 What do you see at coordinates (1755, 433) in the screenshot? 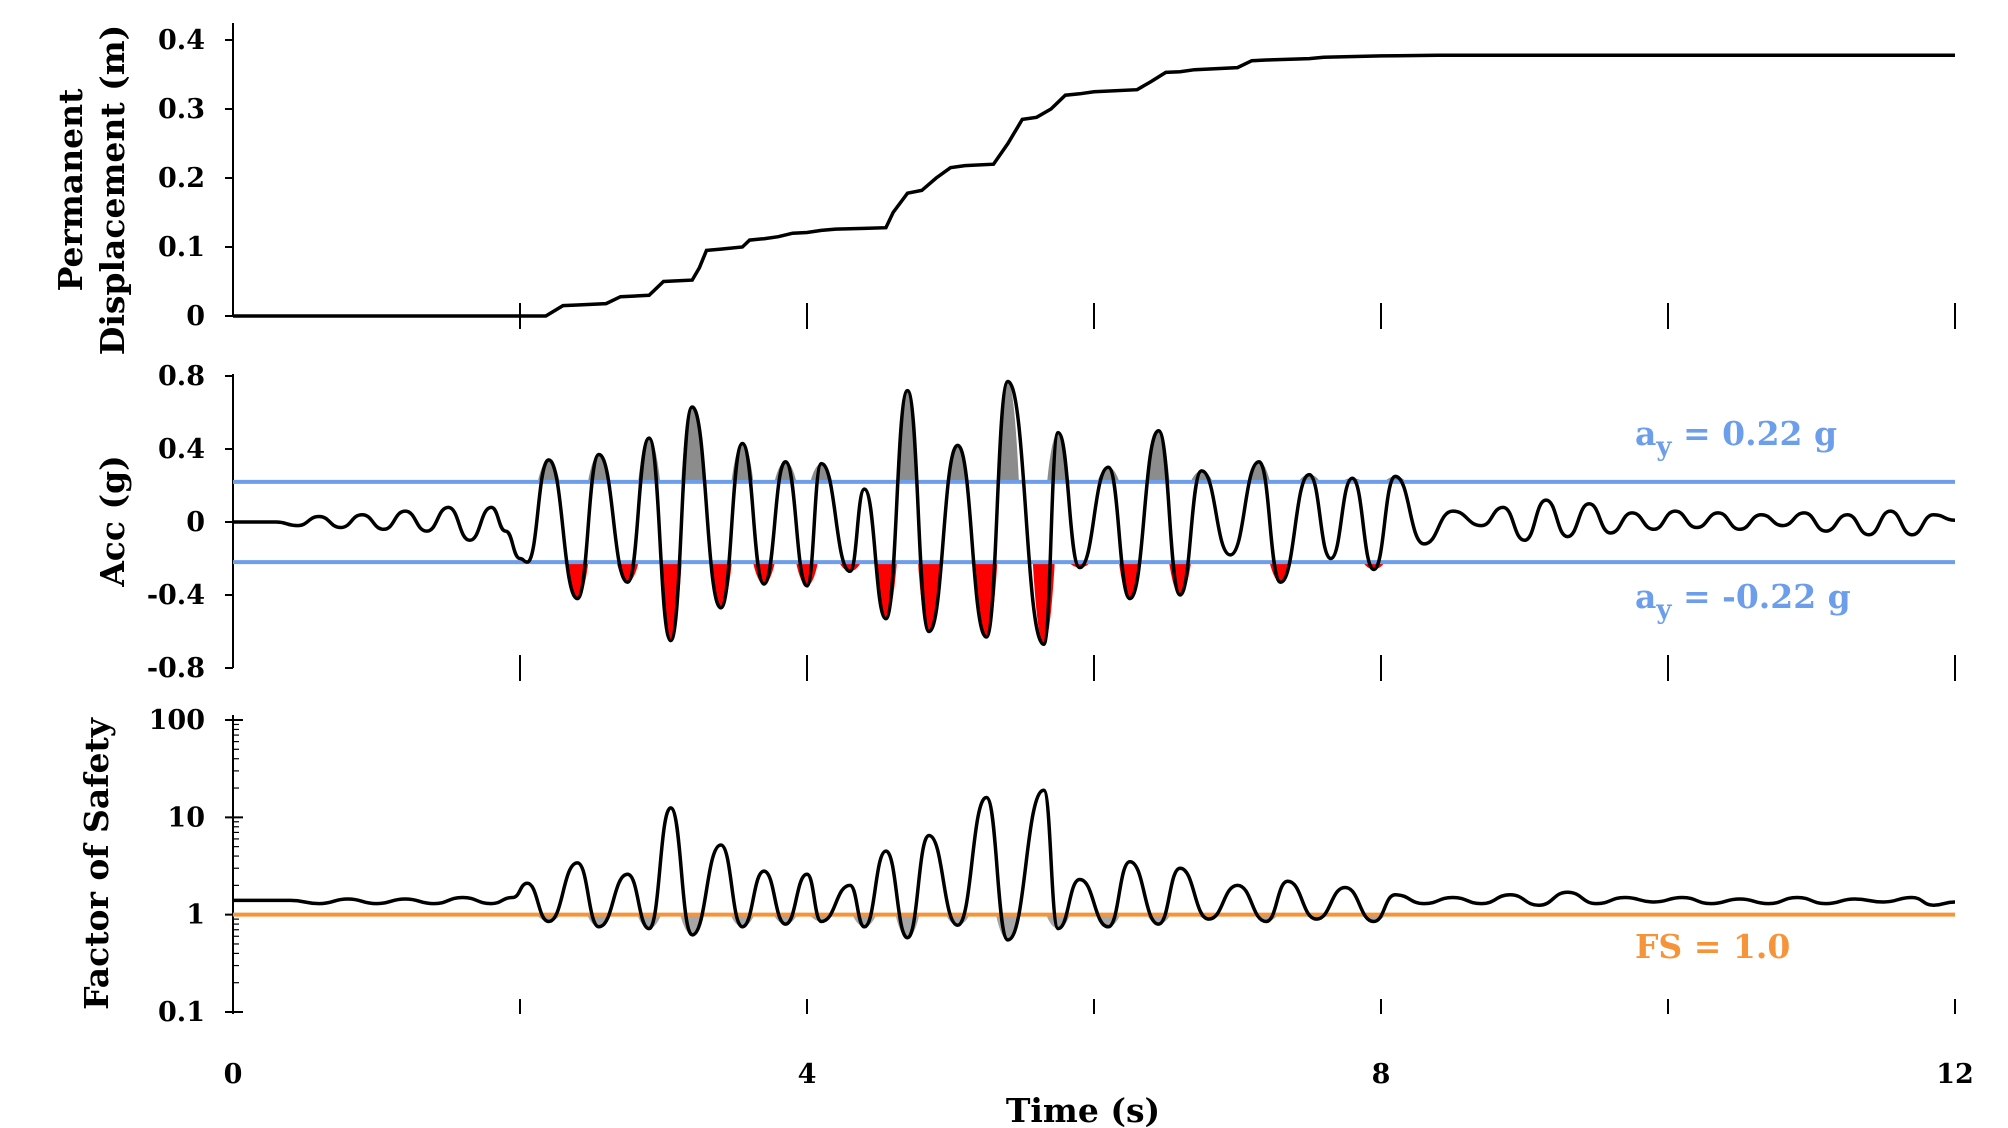
I see `ay-upper-value: = 0.22 g` at bounding box center [1755, 433].